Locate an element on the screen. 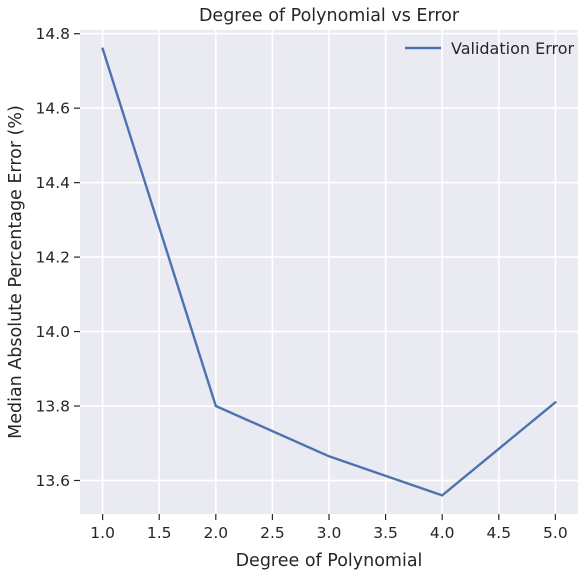 The height and width of the screenshot is (576, 586). y-tick-label: 14.2 is located at coordinates (52, 258).